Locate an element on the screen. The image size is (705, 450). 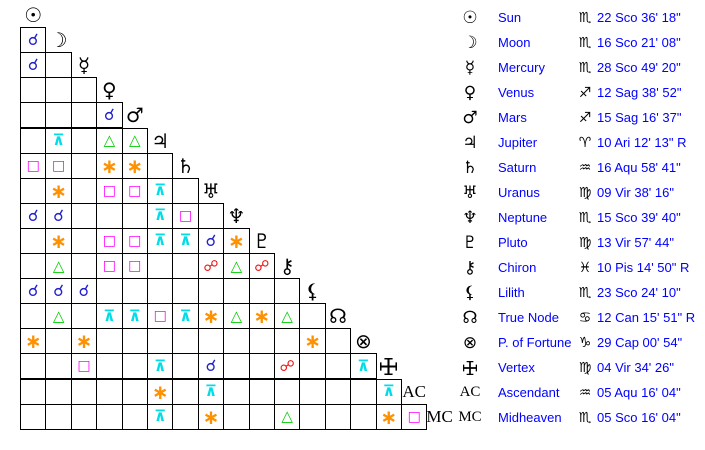
jupiter-diagonal-cell: ♃ is located at coordinates (160, 141).